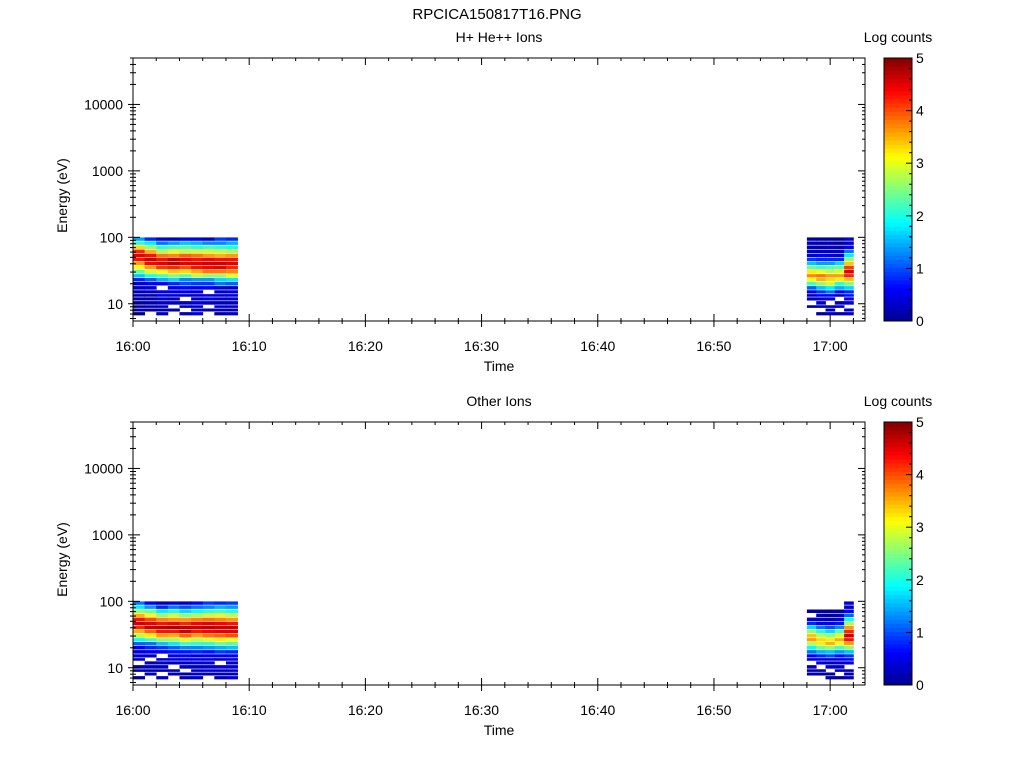  I want to click on y-tick-label: 10000, so click(103, 468).